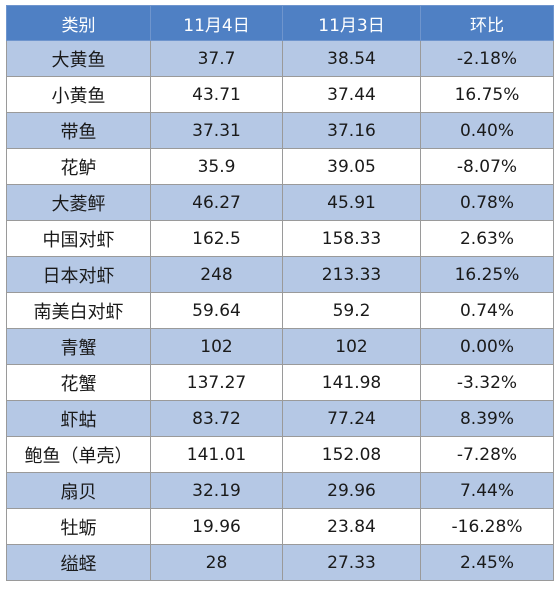 This screenshot has width=557, height=589. I want to click on nov-4-price-cell: 35.9, so click(216, 166).